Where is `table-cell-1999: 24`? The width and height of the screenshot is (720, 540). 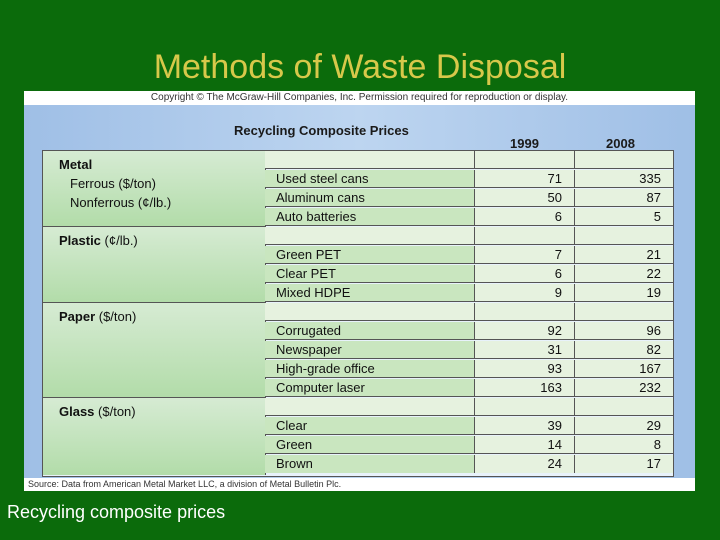 table-cell-1999: 24 is located at coordinates (525, 464).